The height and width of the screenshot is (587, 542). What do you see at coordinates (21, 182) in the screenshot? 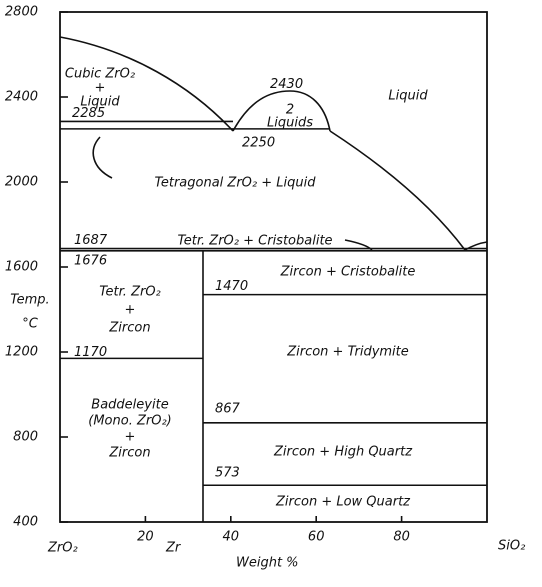
I see `y-tick-label: 2000` at bounding box center [21, 182].